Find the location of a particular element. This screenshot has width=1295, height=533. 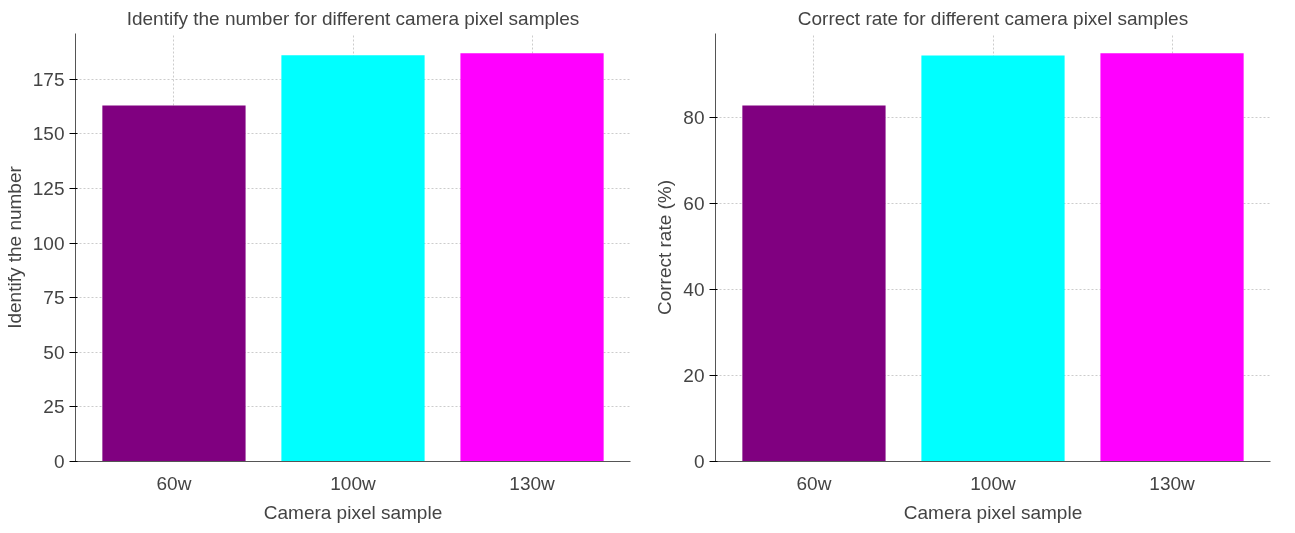

chart-title: Correct rate for different camera pixel samples is located at coordinates (993, 18).